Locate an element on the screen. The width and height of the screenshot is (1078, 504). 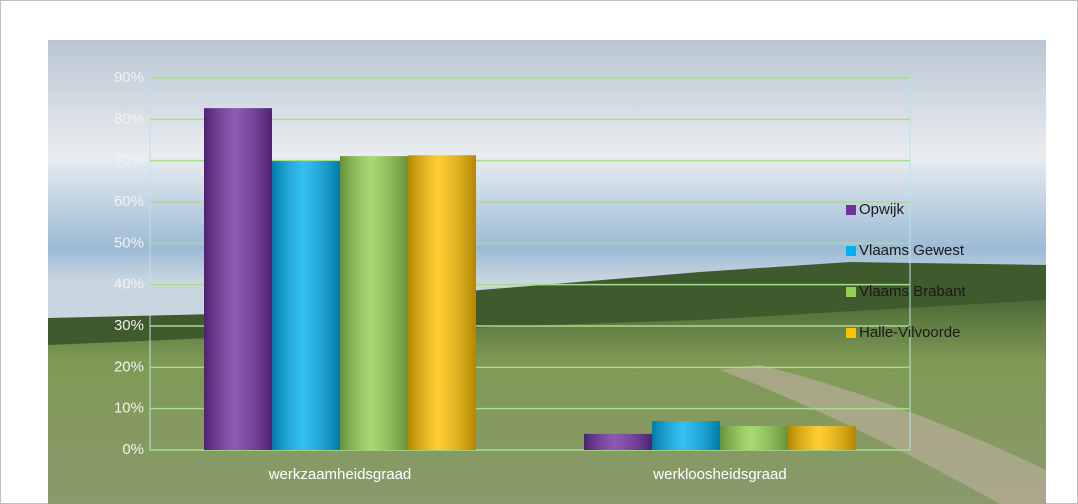
x-tick-label: werkloosheidsgraad is located at coordinates (719, 474).